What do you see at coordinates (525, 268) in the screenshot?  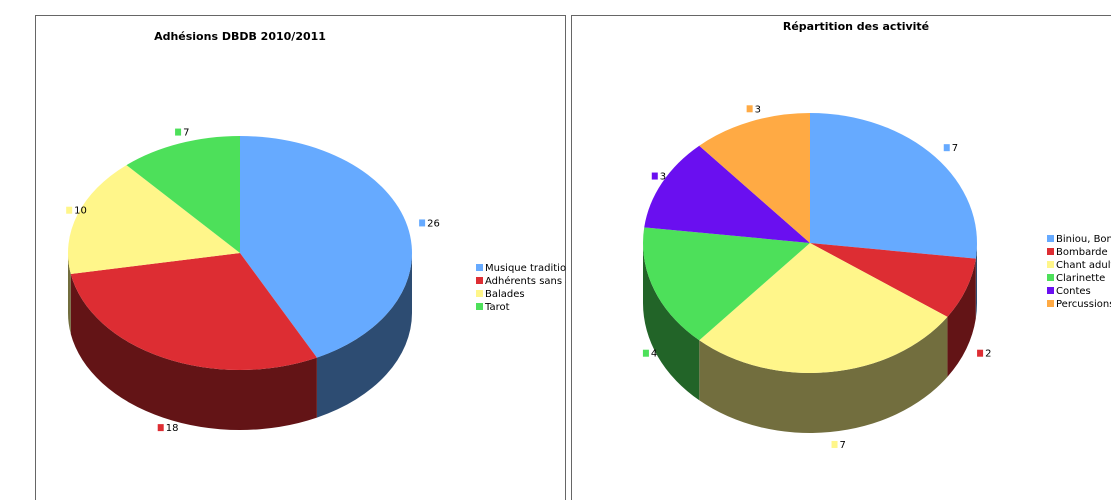 I see `legend-label: Musique tradition` at bounding box center [525, 268].